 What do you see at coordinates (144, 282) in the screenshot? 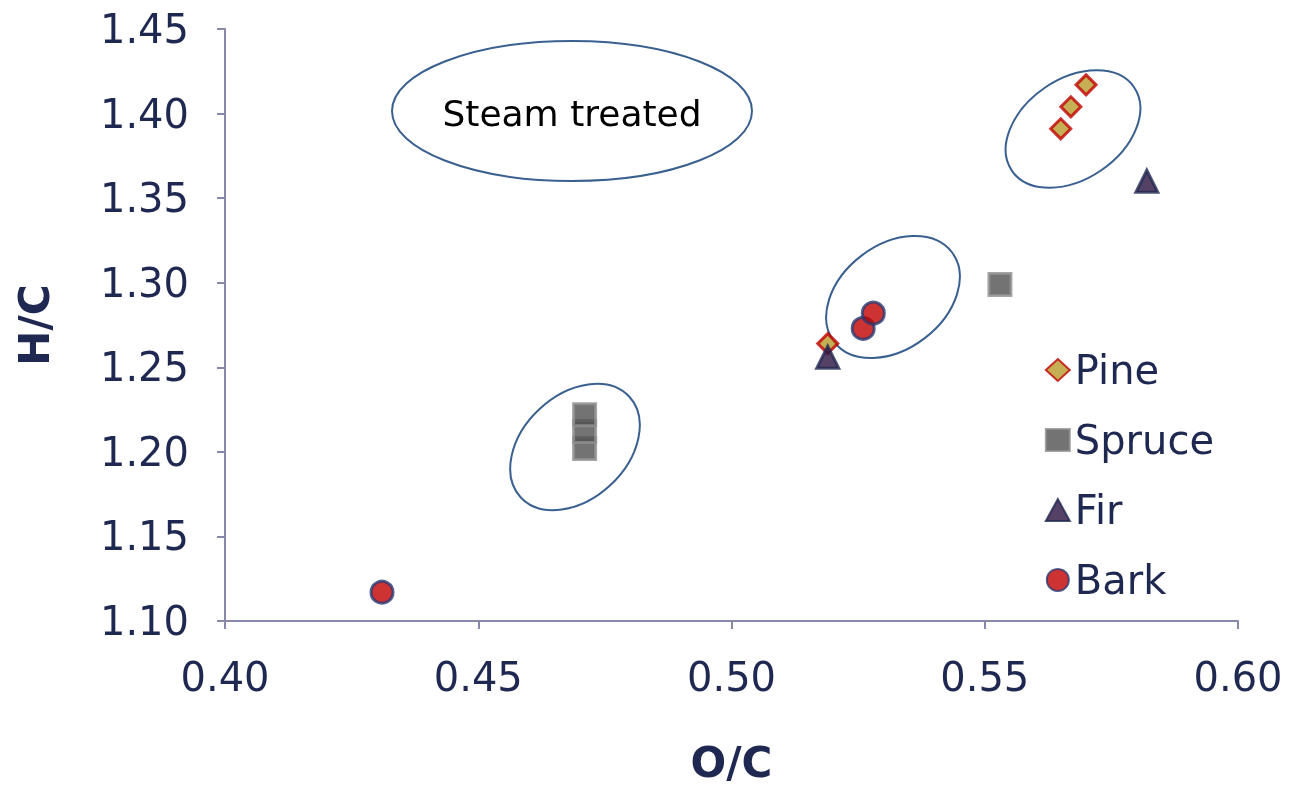
I see `y-tick-label: 1.30` at bounding box center [144, 282].